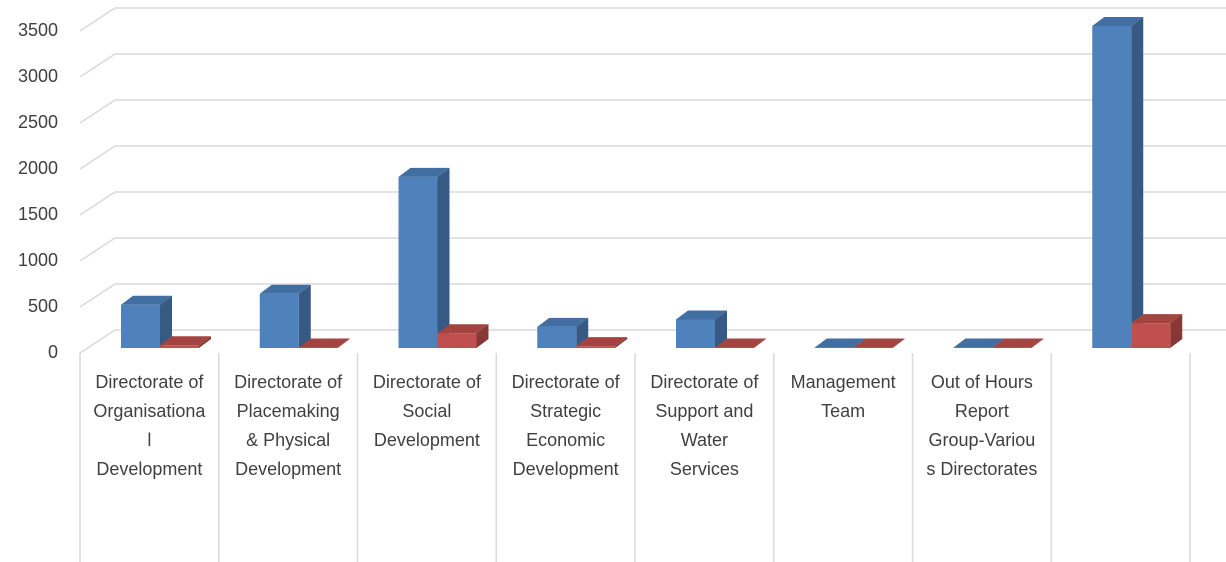  Describe the element at coordinates (53, 352) in the screenshot. I see `y-tick-label: 0` at that location.